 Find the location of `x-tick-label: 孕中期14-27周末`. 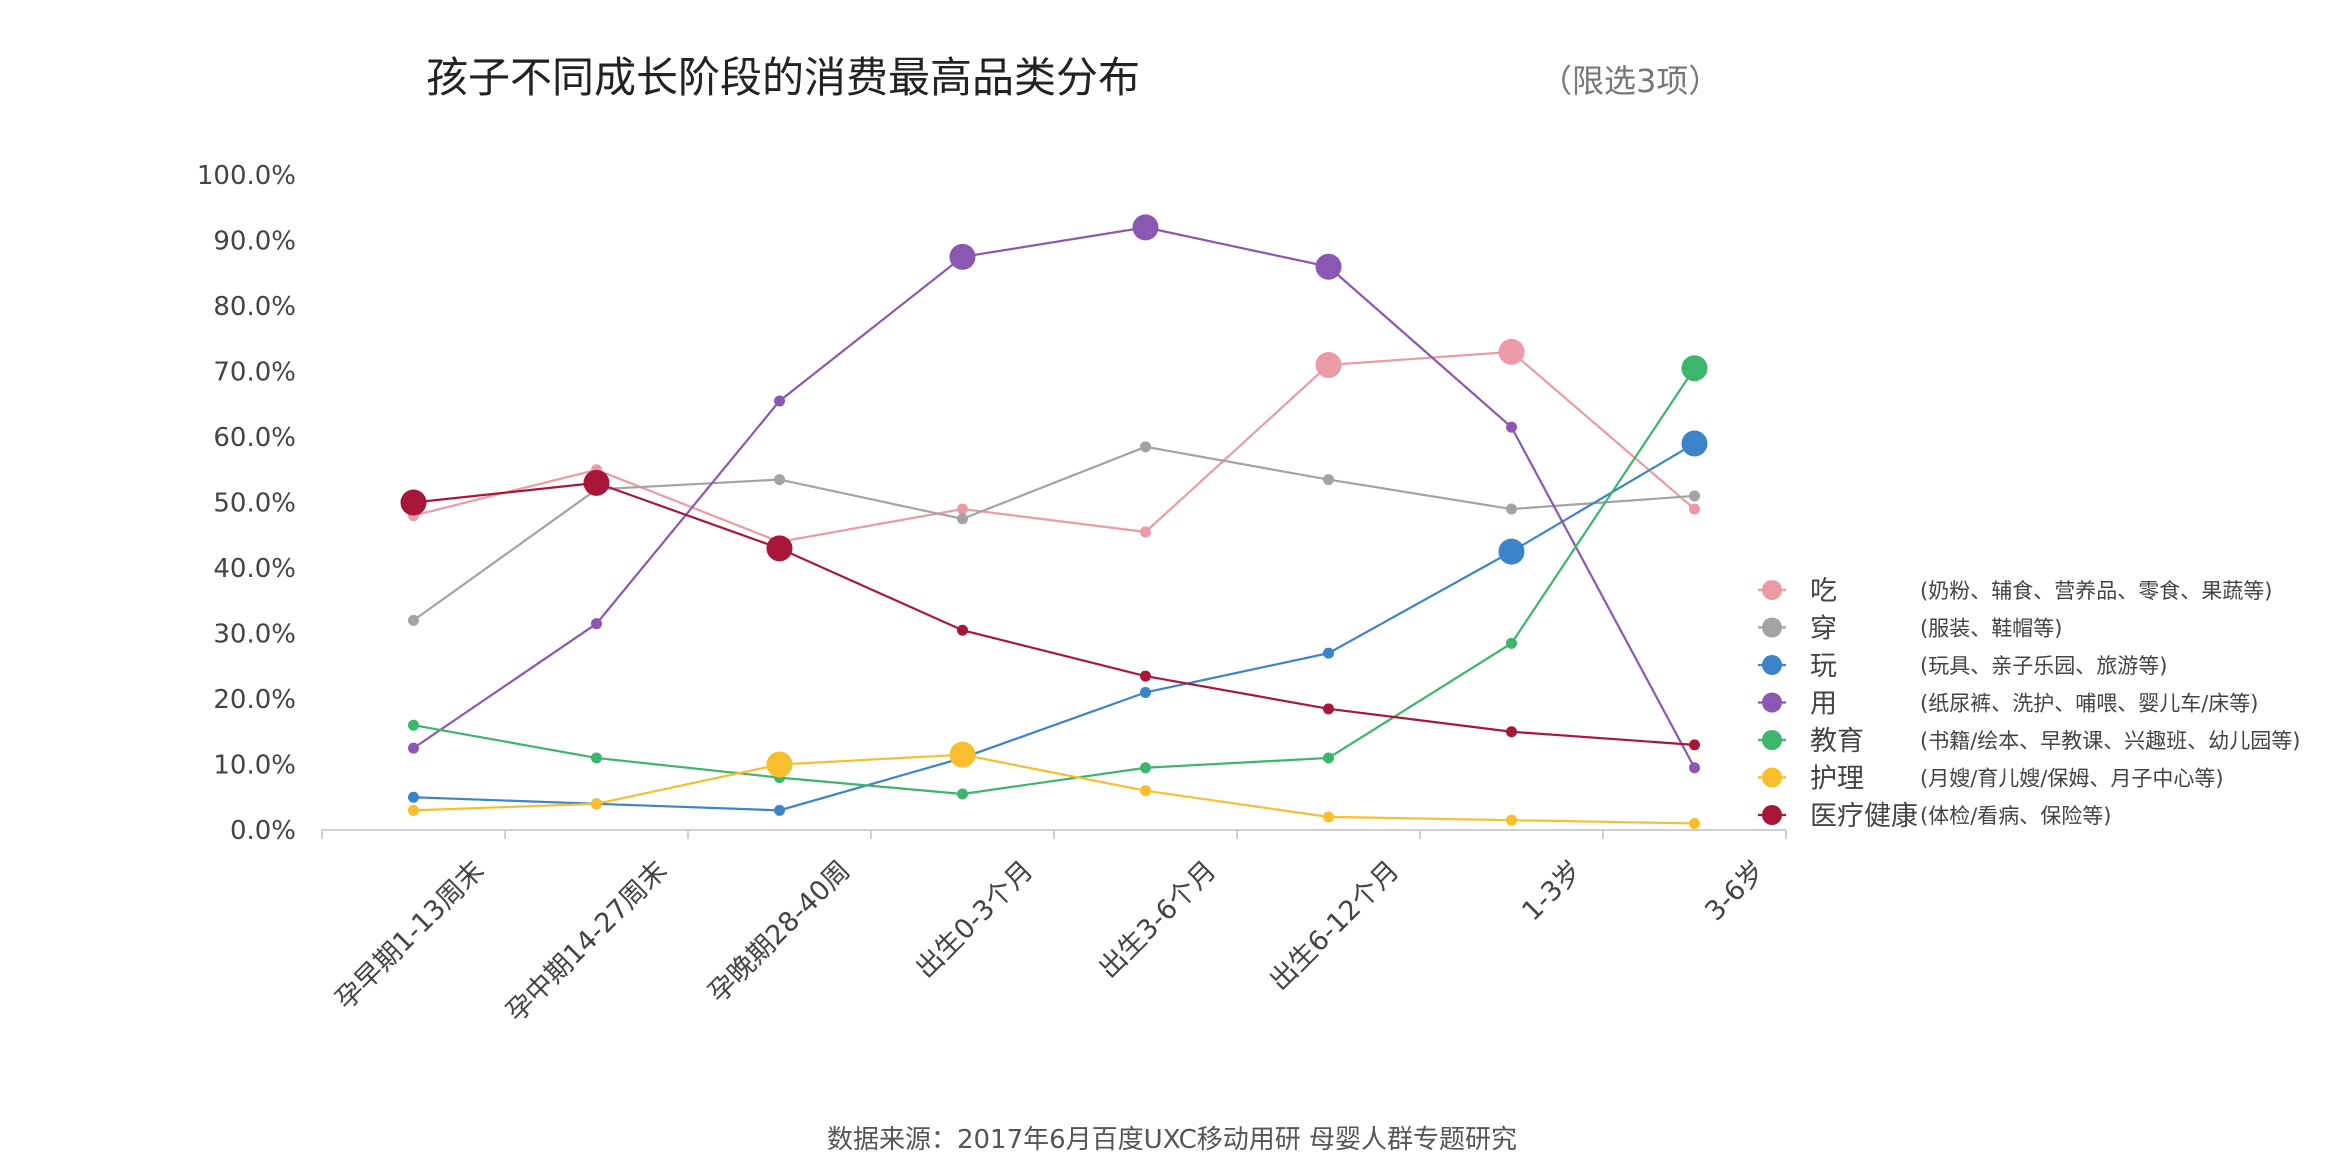

x-tick-label: 孕中期14-27周末 is located at coordinates (587, 941).